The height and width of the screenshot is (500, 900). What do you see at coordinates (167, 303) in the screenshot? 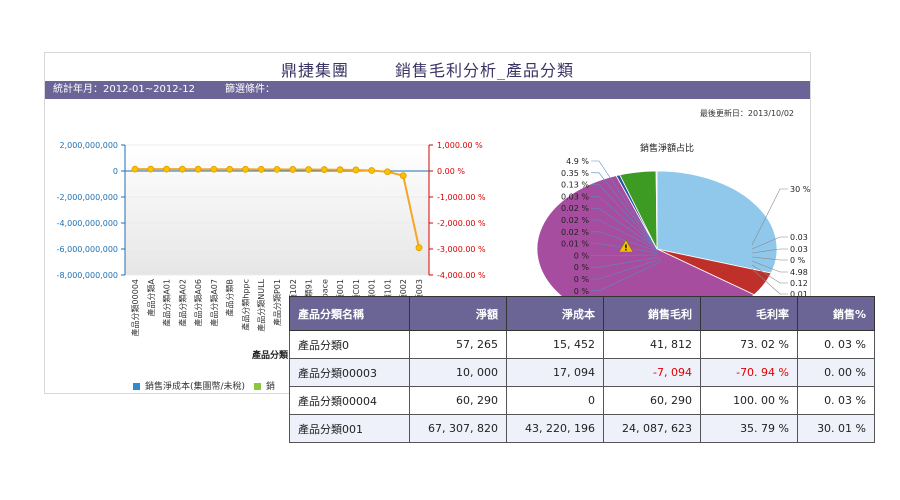
I see `x-tick-label: 產品分類A01` at bounding box center [167, 303].